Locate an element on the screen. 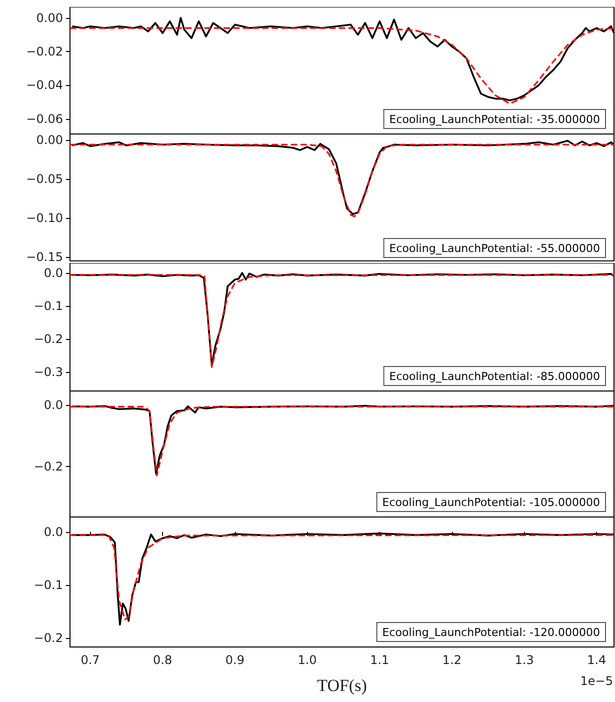 The image size is (615, 702). annotation: Ecooling_LaunchPotential: -85.000000 is located at coordinates (494, 376).